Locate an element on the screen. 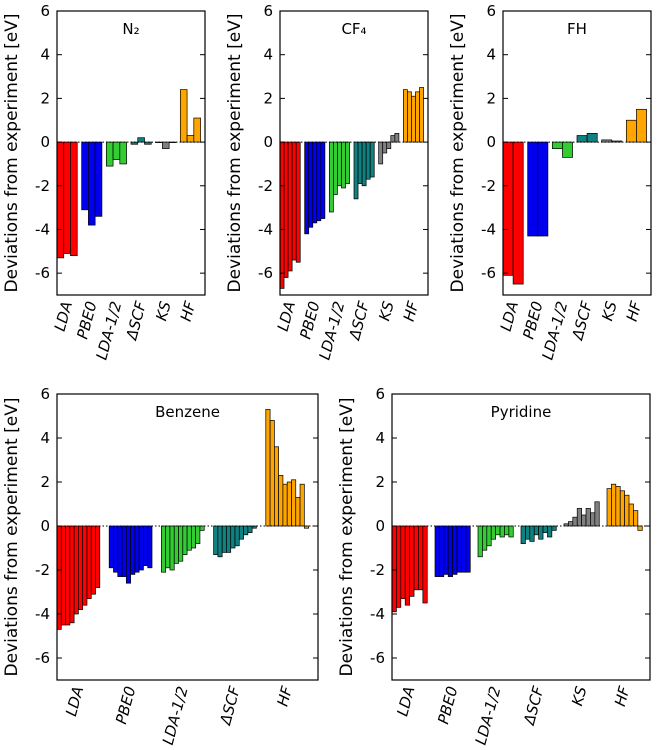 The width and height of the screenshot is (660, 750). x-tick-label: KS is located at coordinates (163, 311).